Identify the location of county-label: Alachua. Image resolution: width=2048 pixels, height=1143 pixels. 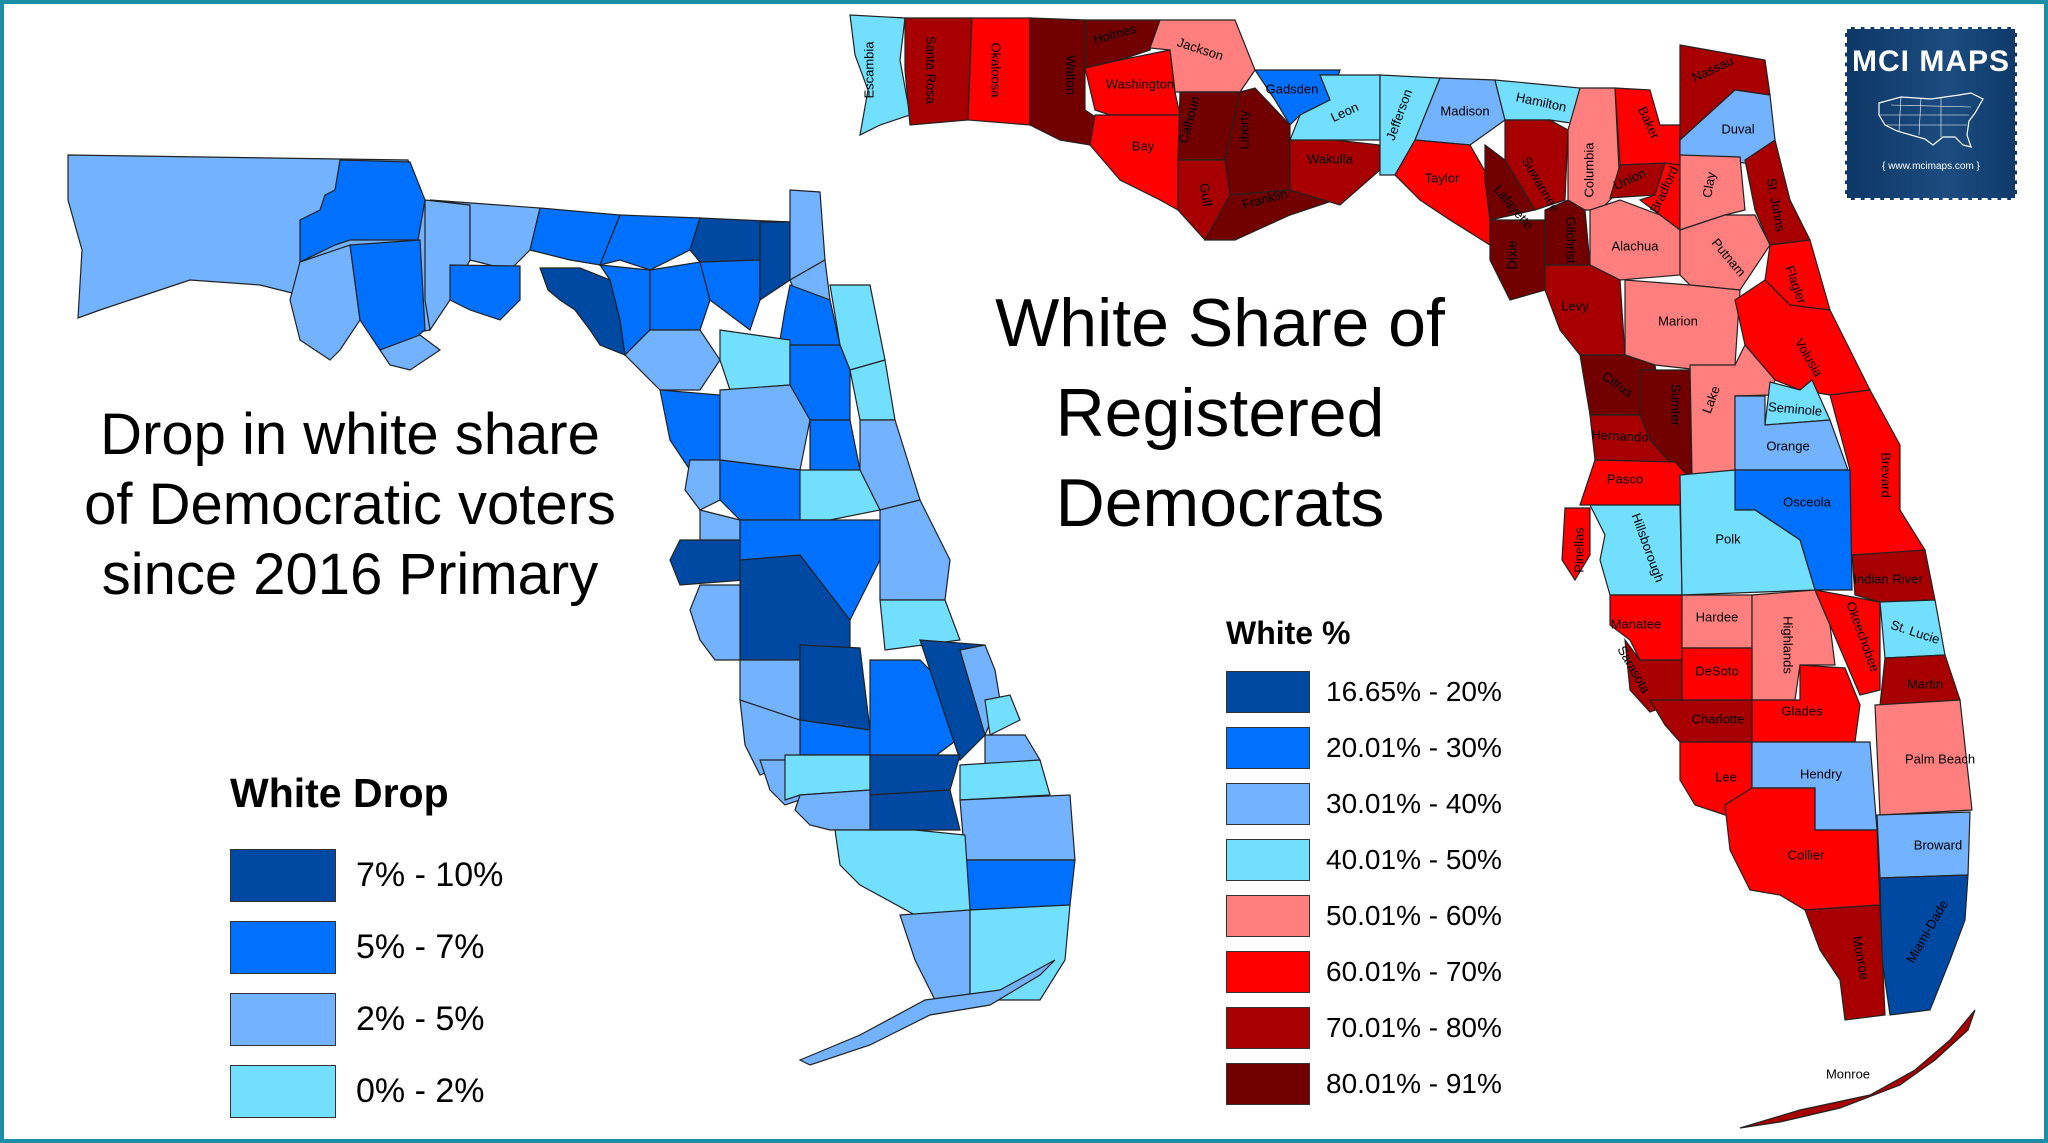
(1636, 245).